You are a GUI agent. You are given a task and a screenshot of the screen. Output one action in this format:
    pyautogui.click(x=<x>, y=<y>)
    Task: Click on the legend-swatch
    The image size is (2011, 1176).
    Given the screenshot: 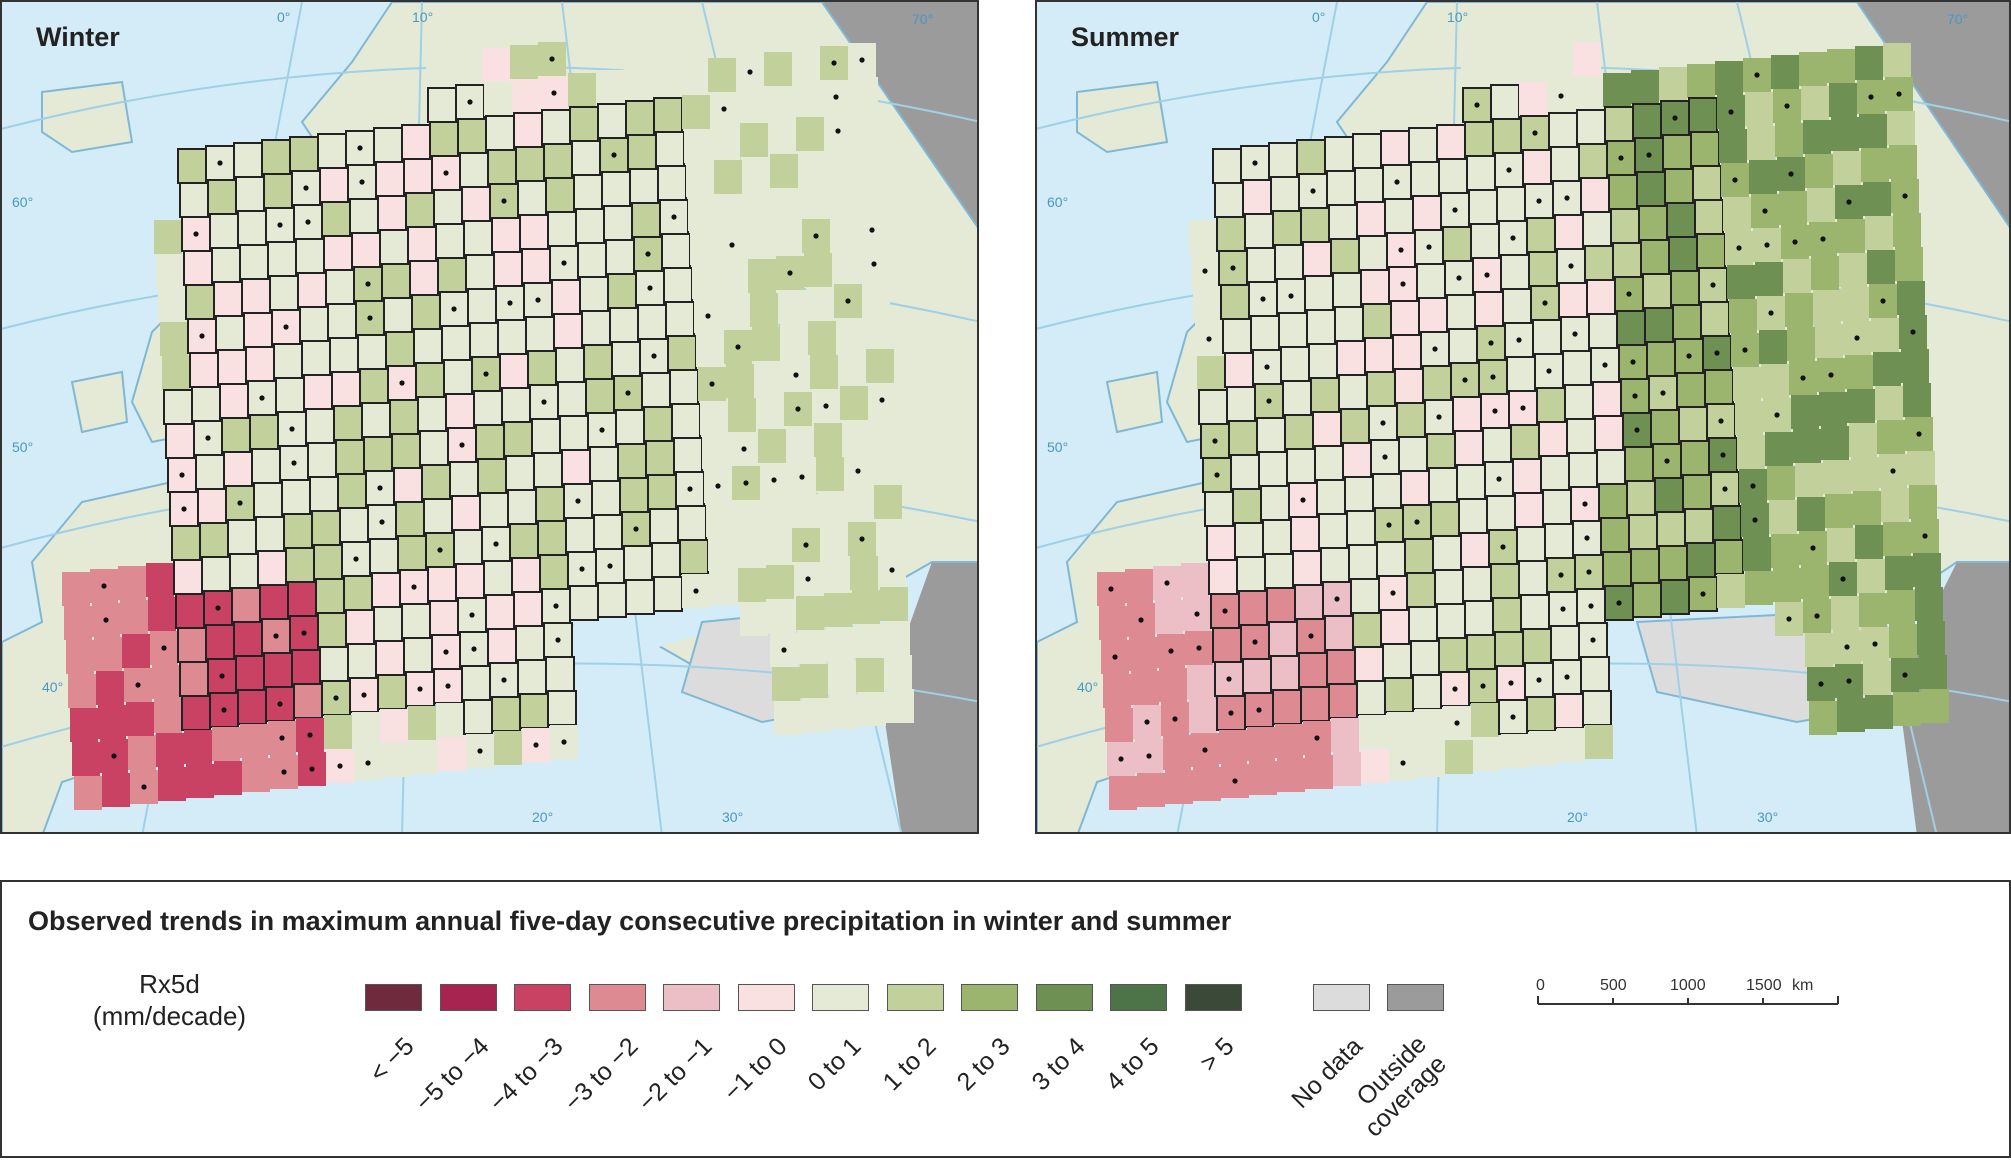 What is the action you would take?
    pyautogui.click(x=989, y=997)
    